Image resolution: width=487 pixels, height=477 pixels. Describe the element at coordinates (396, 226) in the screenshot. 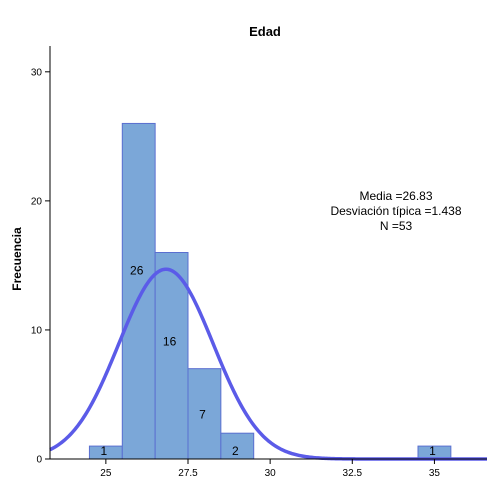

I see `stats-n: N =53` at that location.